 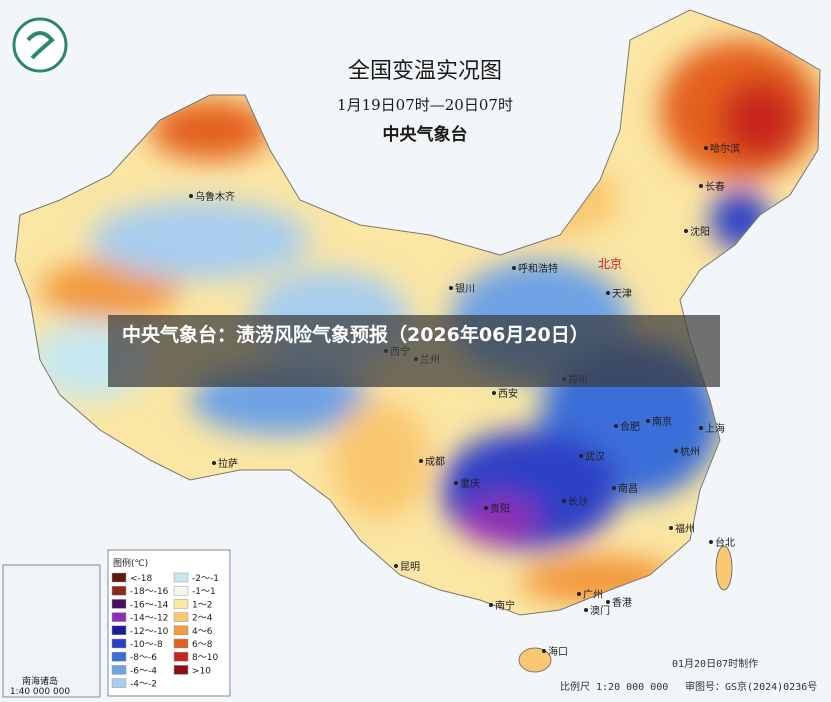 What do you see at coordinates (535, 660) in the screenshot?
I see `hainan` at bounding box center [535, 660].